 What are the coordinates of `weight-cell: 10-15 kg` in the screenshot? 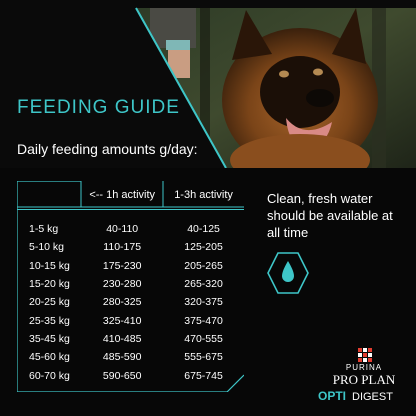 It's located at (49, 265).